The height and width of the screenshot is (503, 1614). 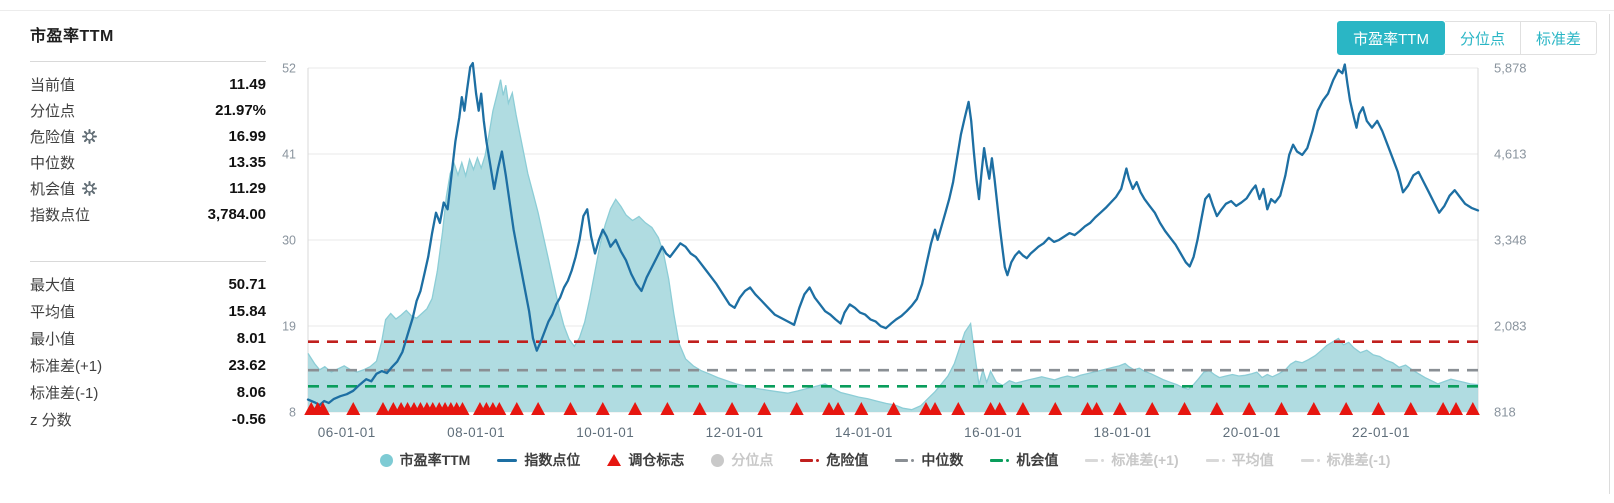 I want to click on index-legend-marker-icon, so click(x=507, y=460).